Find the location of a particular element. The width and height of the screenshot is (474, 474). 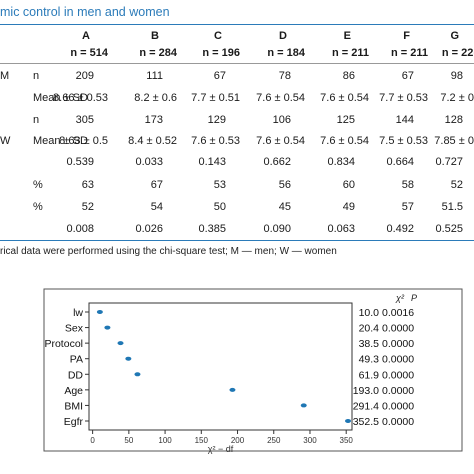

table-cell: 144 is located at coordinates (404, 120).